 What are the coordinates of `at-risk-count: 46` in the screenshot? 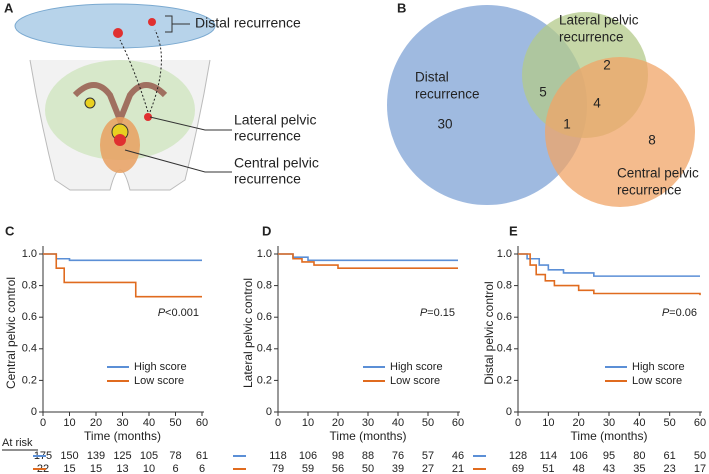 It's located at (458, 456).